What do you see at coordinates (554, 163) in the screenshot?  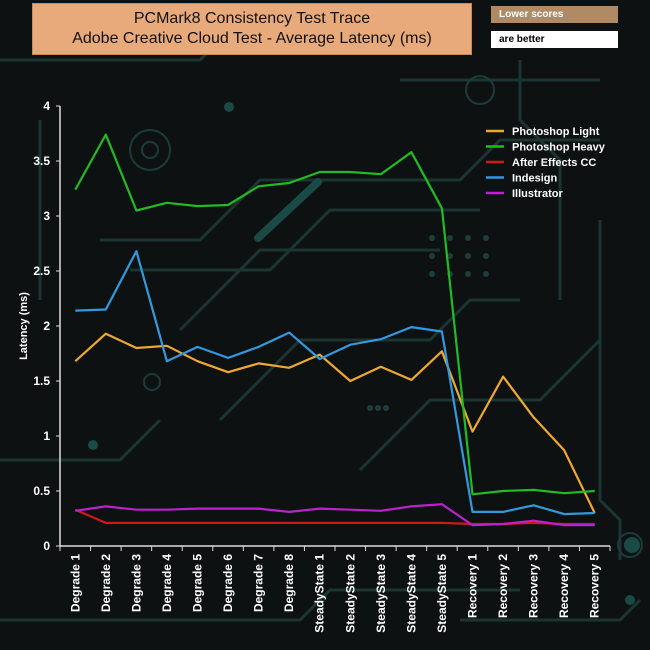 I see `legend-label: After Effects CC` at bounding box center [554, 163].